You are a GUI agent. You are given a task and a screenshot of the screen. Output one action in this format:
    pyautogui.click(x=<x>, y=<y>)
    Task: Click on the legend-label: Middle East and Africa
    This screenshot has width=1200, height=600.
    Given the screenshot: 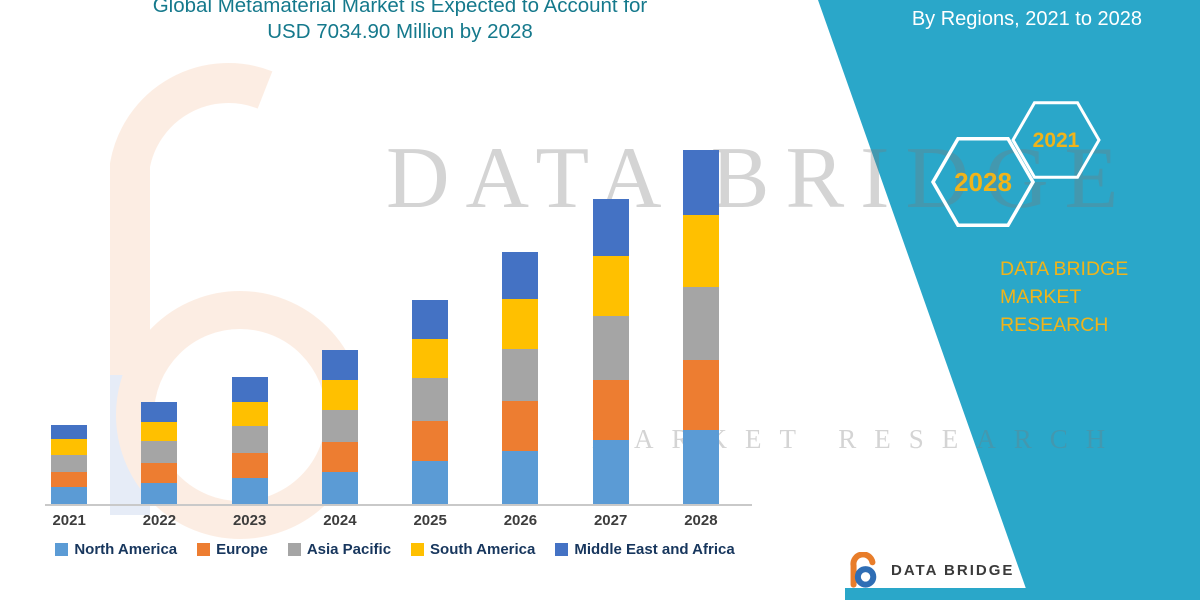 What is the action you would take?
    pyautogui.click(x=654, y=549)
    